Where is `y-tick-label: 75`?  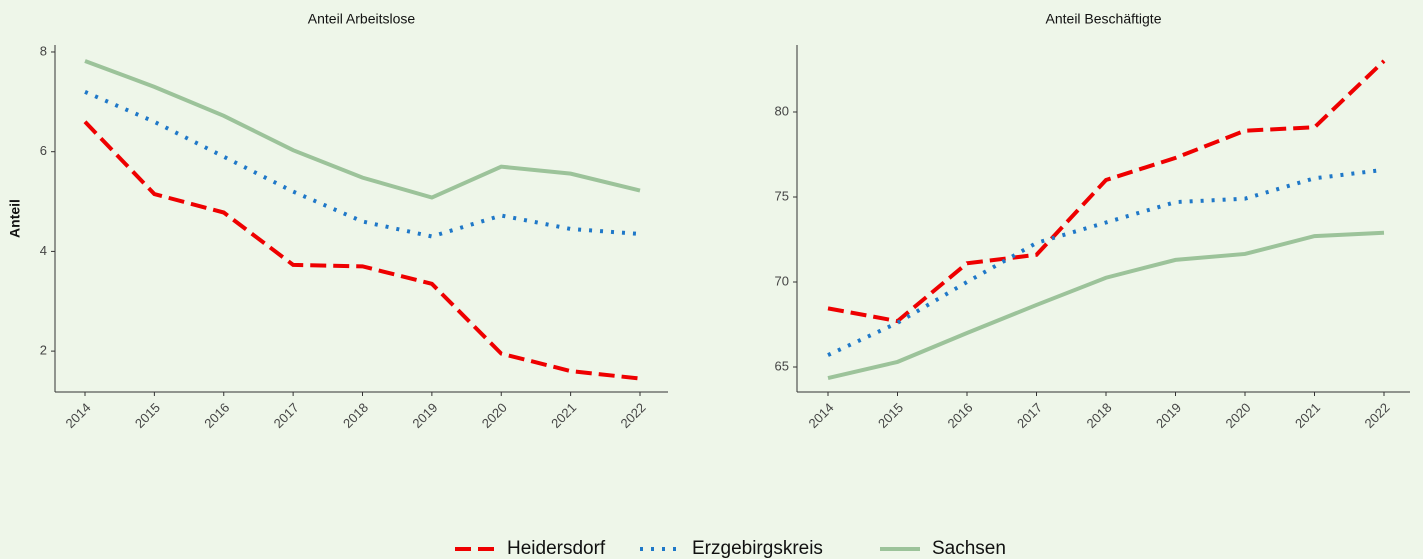 y-tick-label: 75 is located at coordinates (782, 195).